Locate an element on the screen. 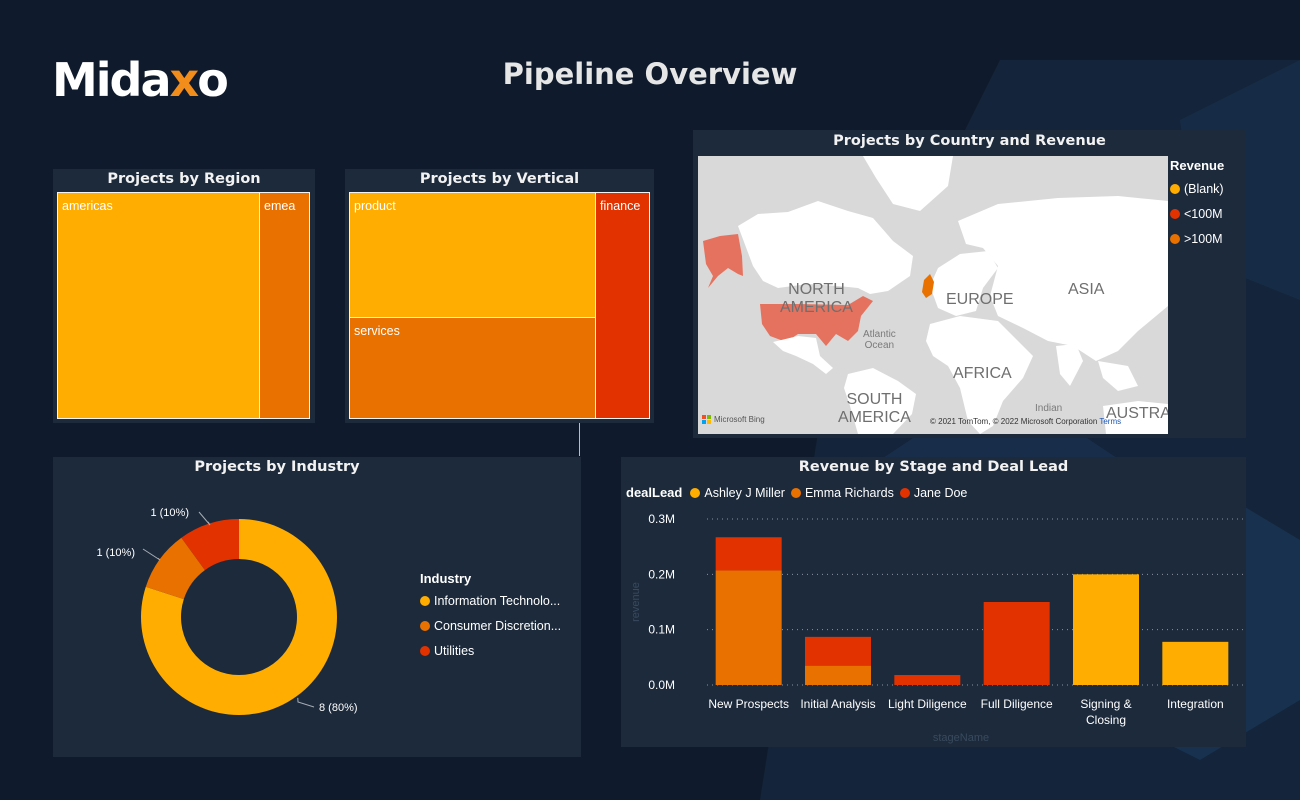 This screenshot has height=800, width=1300. page-title: Pipeline Overview is located at coordinates (650, 74).